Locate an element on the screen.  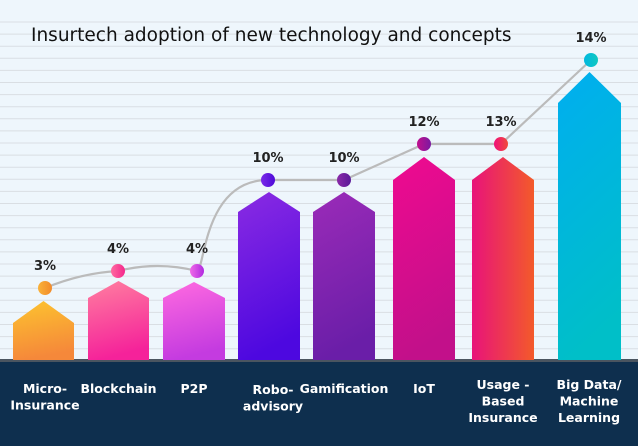
data-label: 3% is located at coordinates (45, 266).